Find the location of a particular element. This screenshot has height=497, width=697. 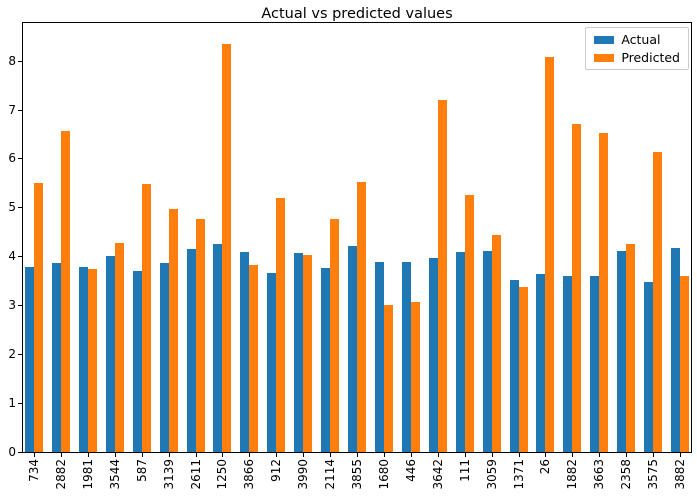

chart-title: Actual vs predicted values is located at coordinates (357, 14).